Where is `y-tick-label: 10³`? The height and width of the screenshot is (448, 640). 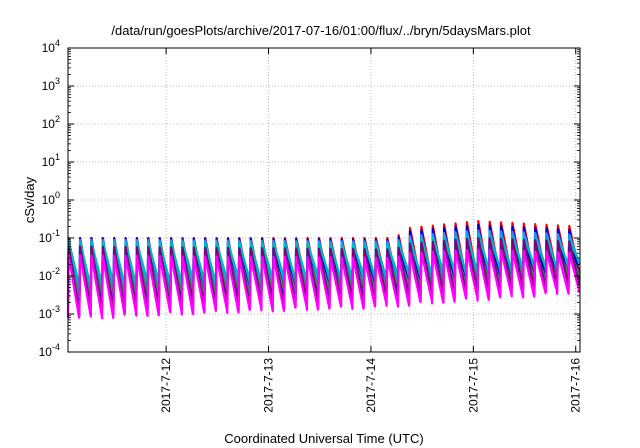
y-tick-label: 10³ is located at coordinates (51, 84).